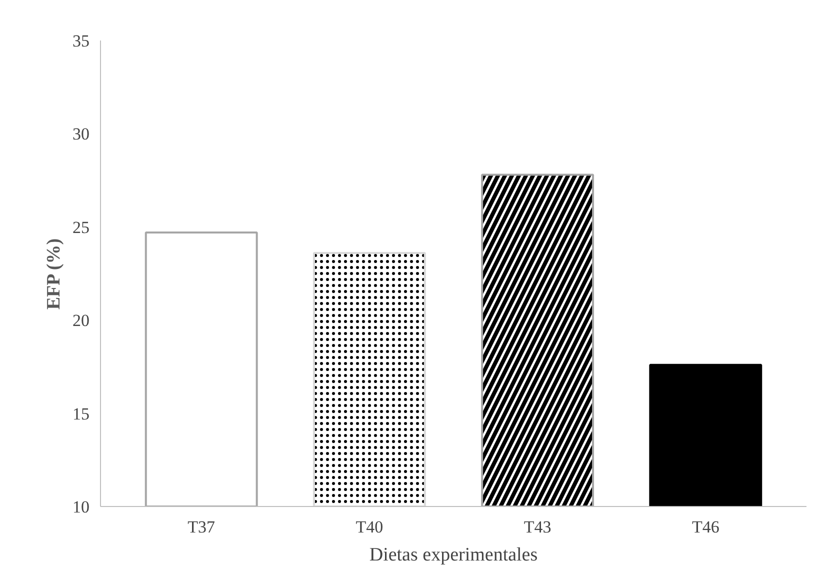  I want to click on x-tick-label: T46, so click(706, 527).